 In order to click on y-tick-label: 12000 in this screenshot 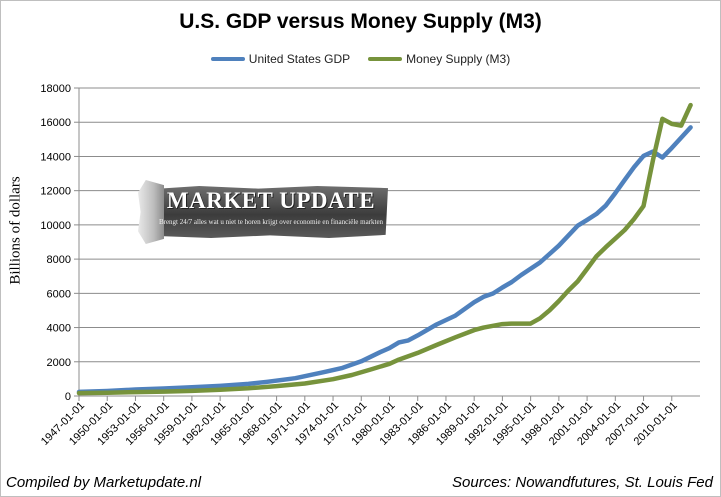, I will do `click(55, 192)`.